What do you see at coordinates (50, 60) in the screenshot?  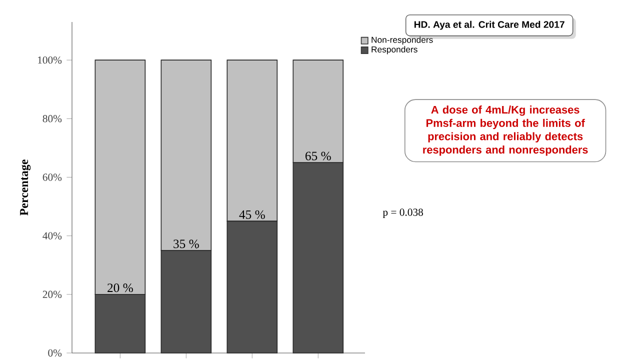 I see `y-tick-label: 100%` at bounding box center [50, 60].